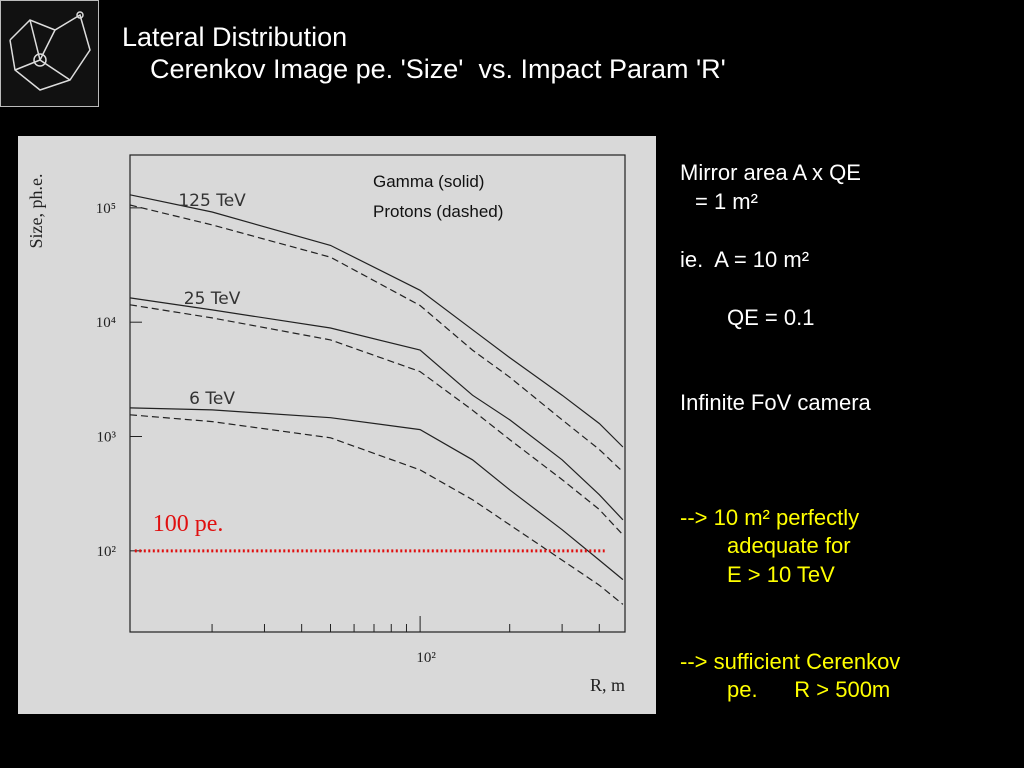 The image size is (1024, 768). Describe the element at coordinates (438, 211) in the screenshot. I see `legend-note: Protons (dashed)` at that location.